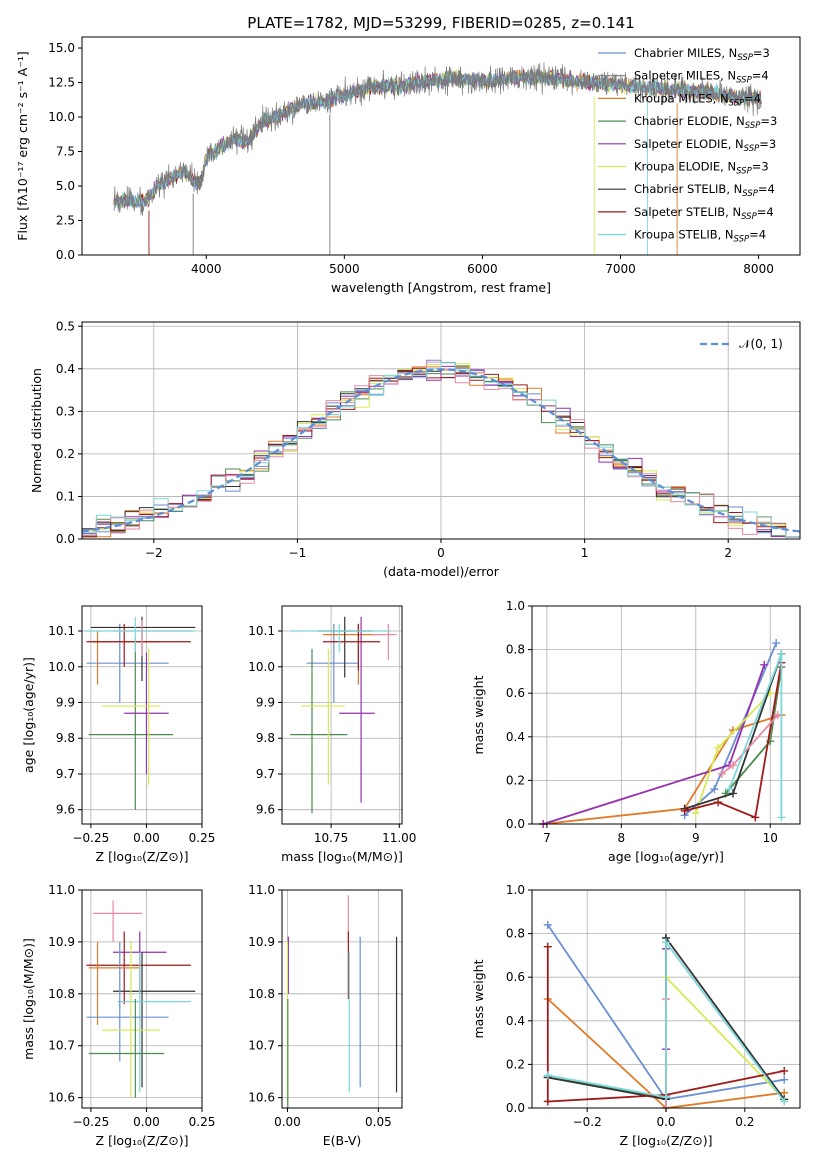 The image size is (819, 1170). What do you see at coordinates (265, 702) in the screenshot?
I see `mass-age-ytick-label: 9.9` at bounding box center [265, 702].